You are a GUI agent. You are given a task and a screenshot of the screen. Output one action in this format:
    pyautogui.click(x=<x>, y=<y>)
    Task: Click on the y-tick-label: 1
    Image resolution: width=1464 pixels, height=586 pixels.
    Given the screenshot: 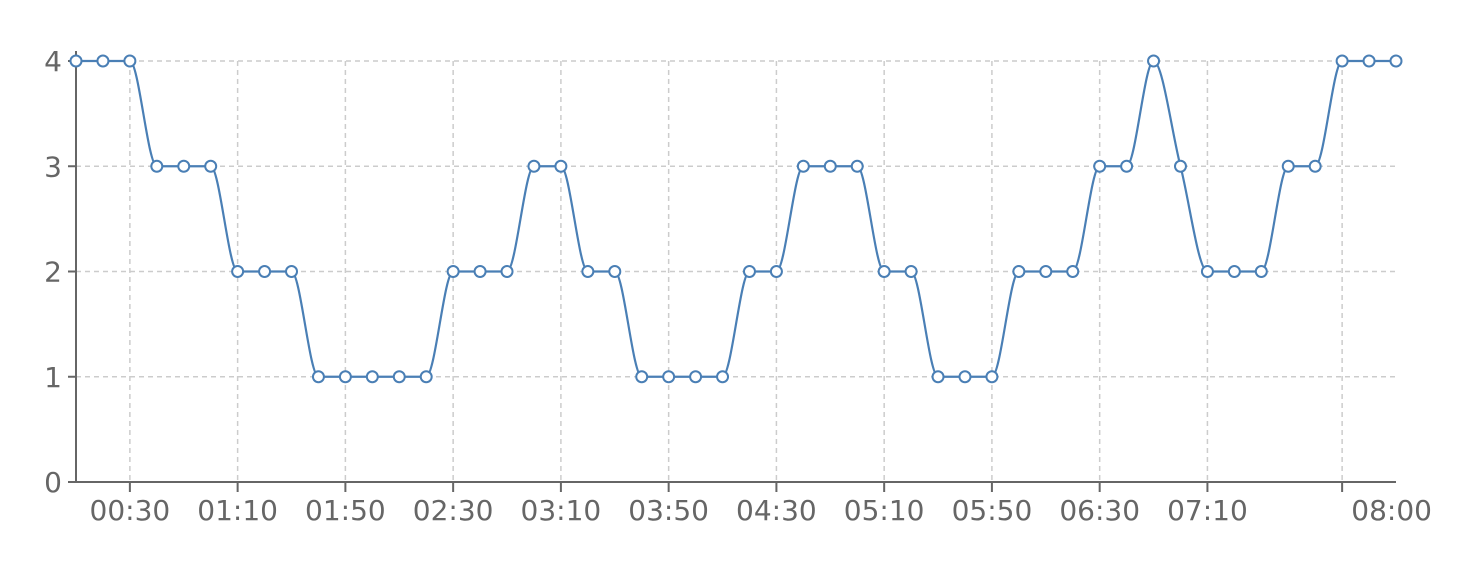 What is the action you would take?
    pyautogui.click(x=53, y=377)
    